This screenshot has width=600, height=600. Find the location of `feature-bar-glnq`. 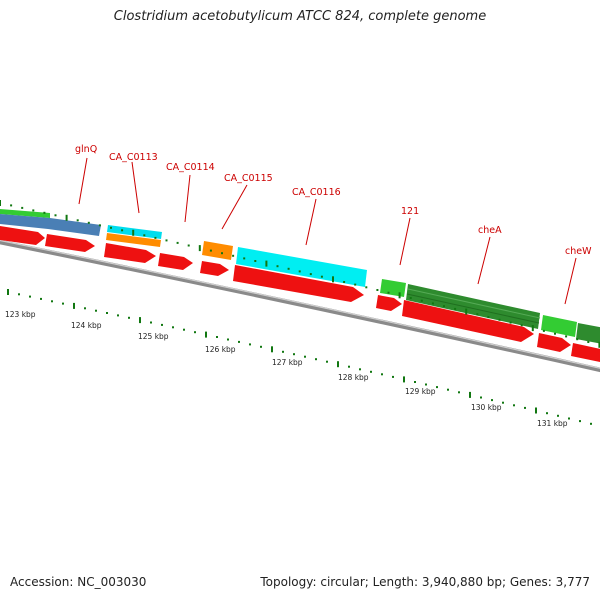

feature-bar-glnq is located at coordinates (50, 225).